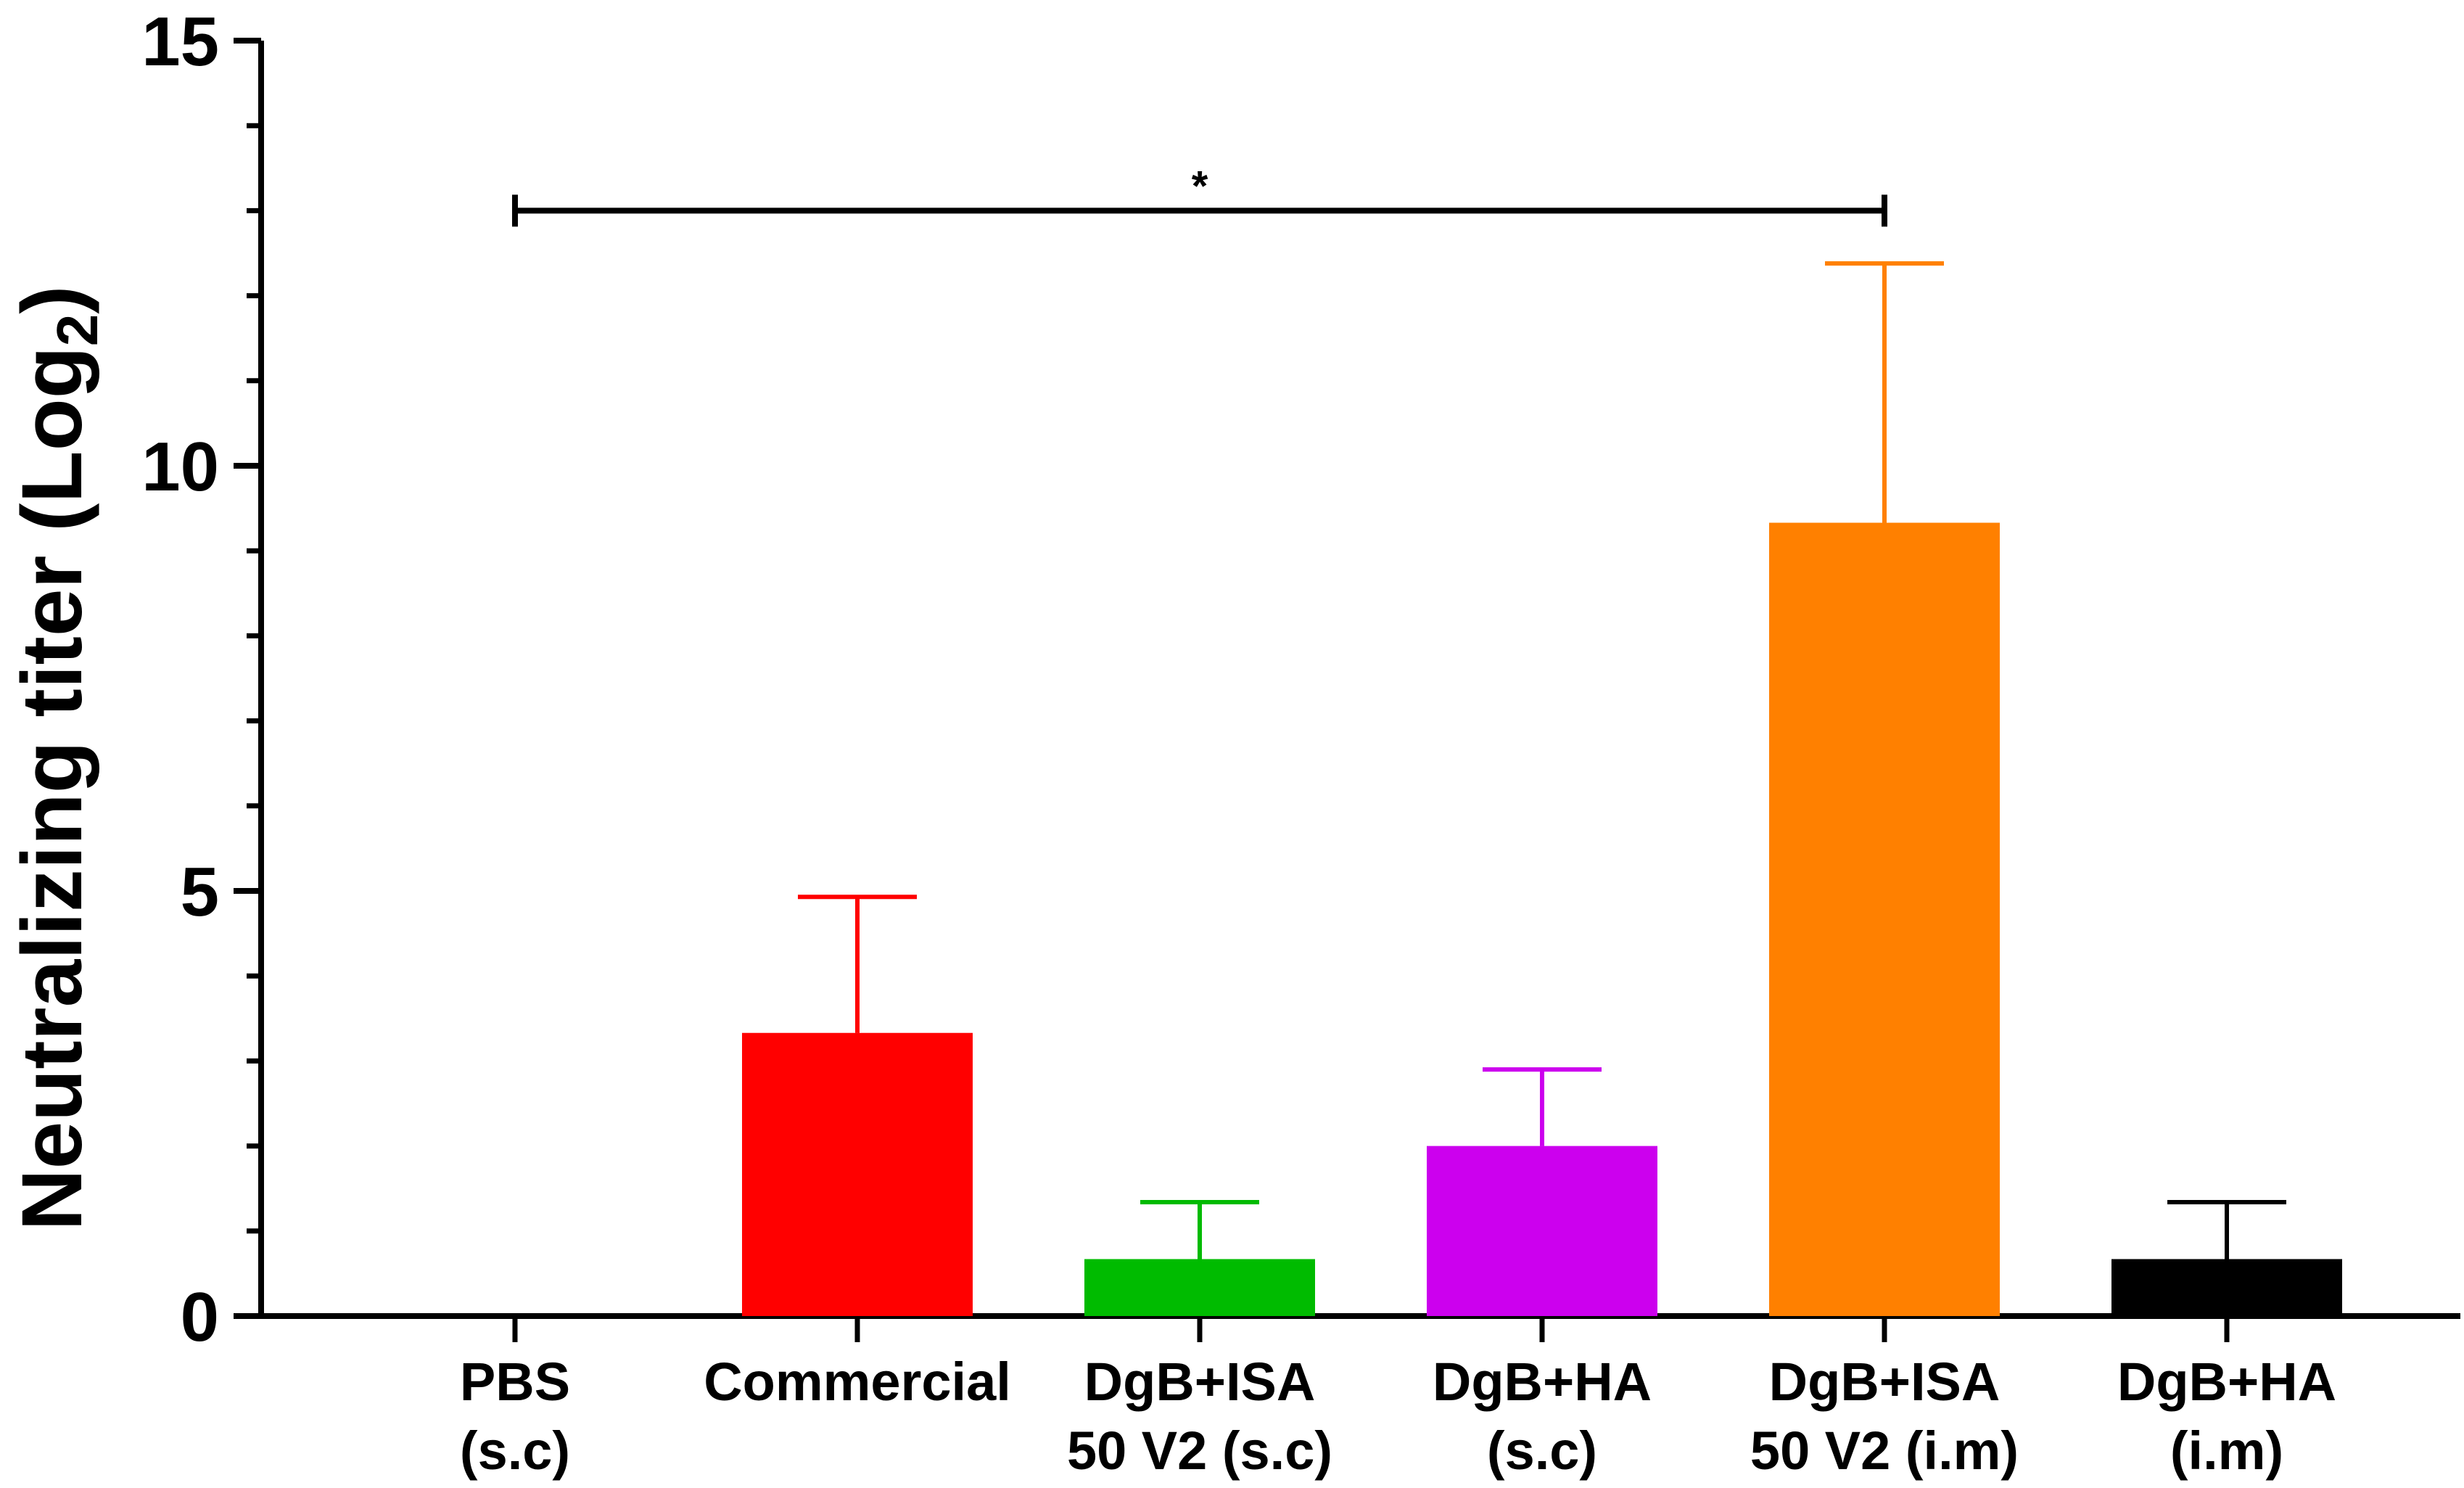 The width and height of the screenshot is (2464, 1488). I want to click on category-label-line2: 50 V2 (s.c), so click(1199, 1451).